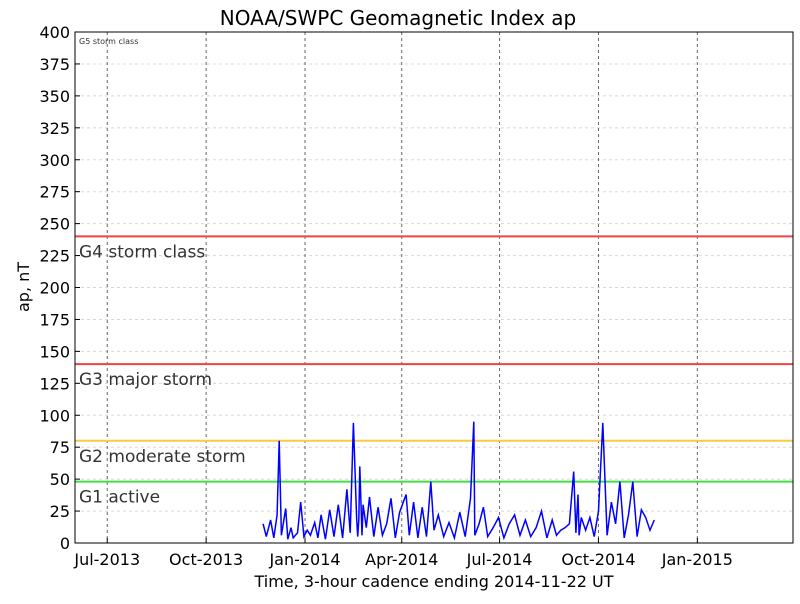 This screenshot has width=800, height=604. I want to click on y-tick-label: 400, so click(54, 32).